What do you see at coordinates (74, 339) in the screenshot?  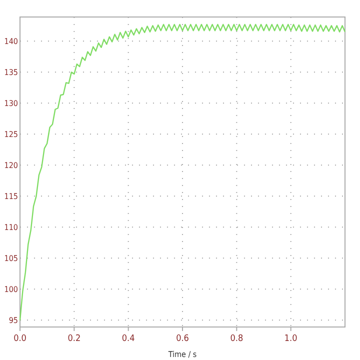 I see `x-tick-label: 0.2` at bounding box center [74, 339].